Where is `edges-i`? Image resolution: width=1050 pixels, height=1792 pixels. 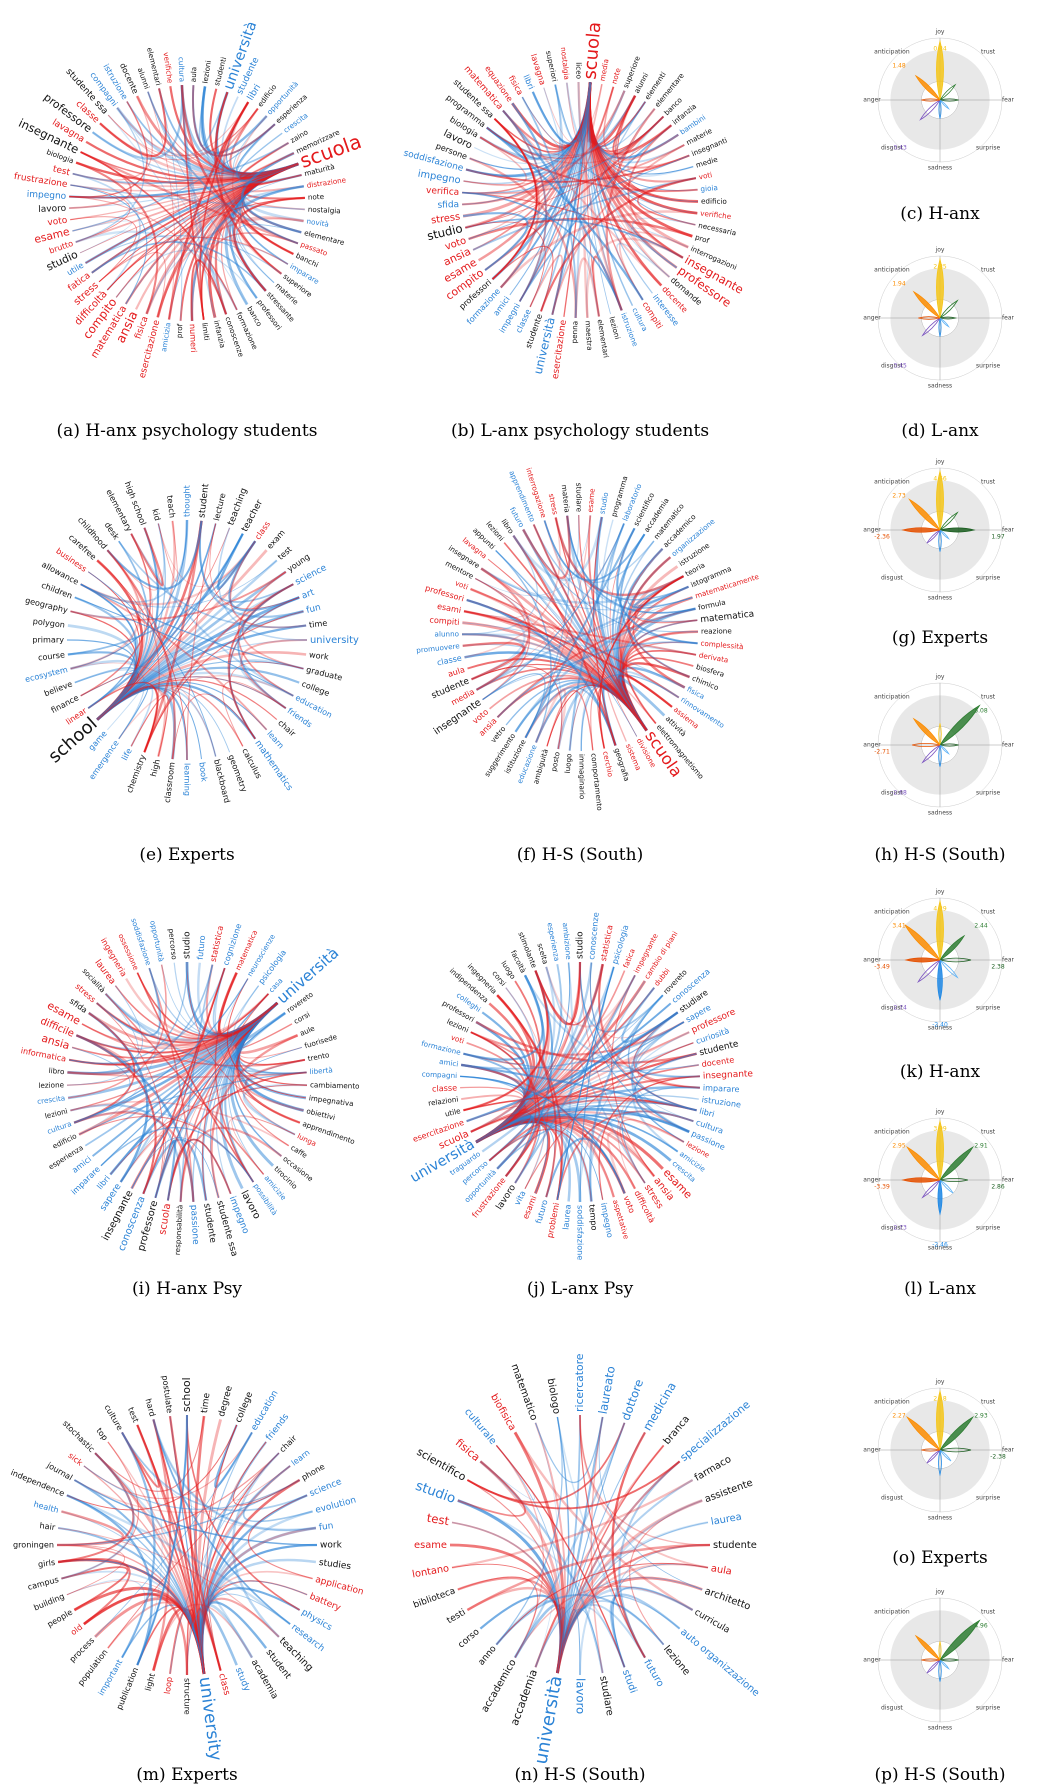 edges-i is located at coordinates (187, 1081).